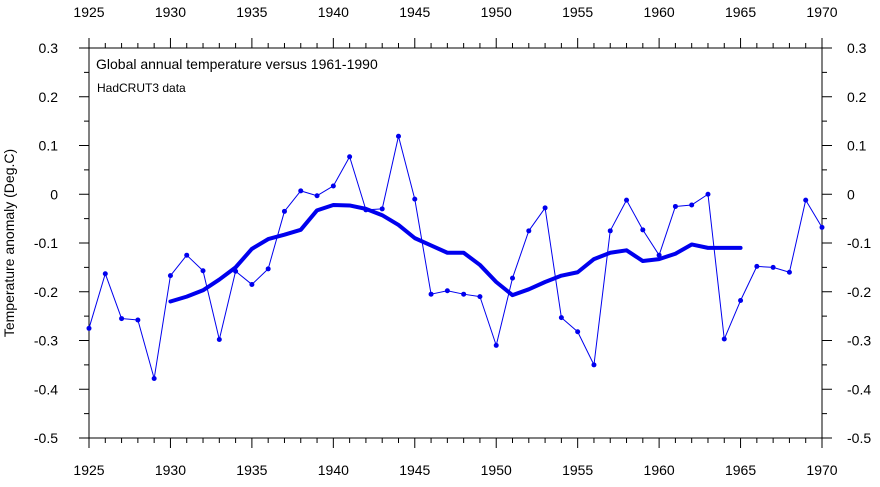  What do you see at coordinates (88, 470) in the screenshot?
I see `x-tick-label-bottom: 1925` at bounding box center [88, 470].